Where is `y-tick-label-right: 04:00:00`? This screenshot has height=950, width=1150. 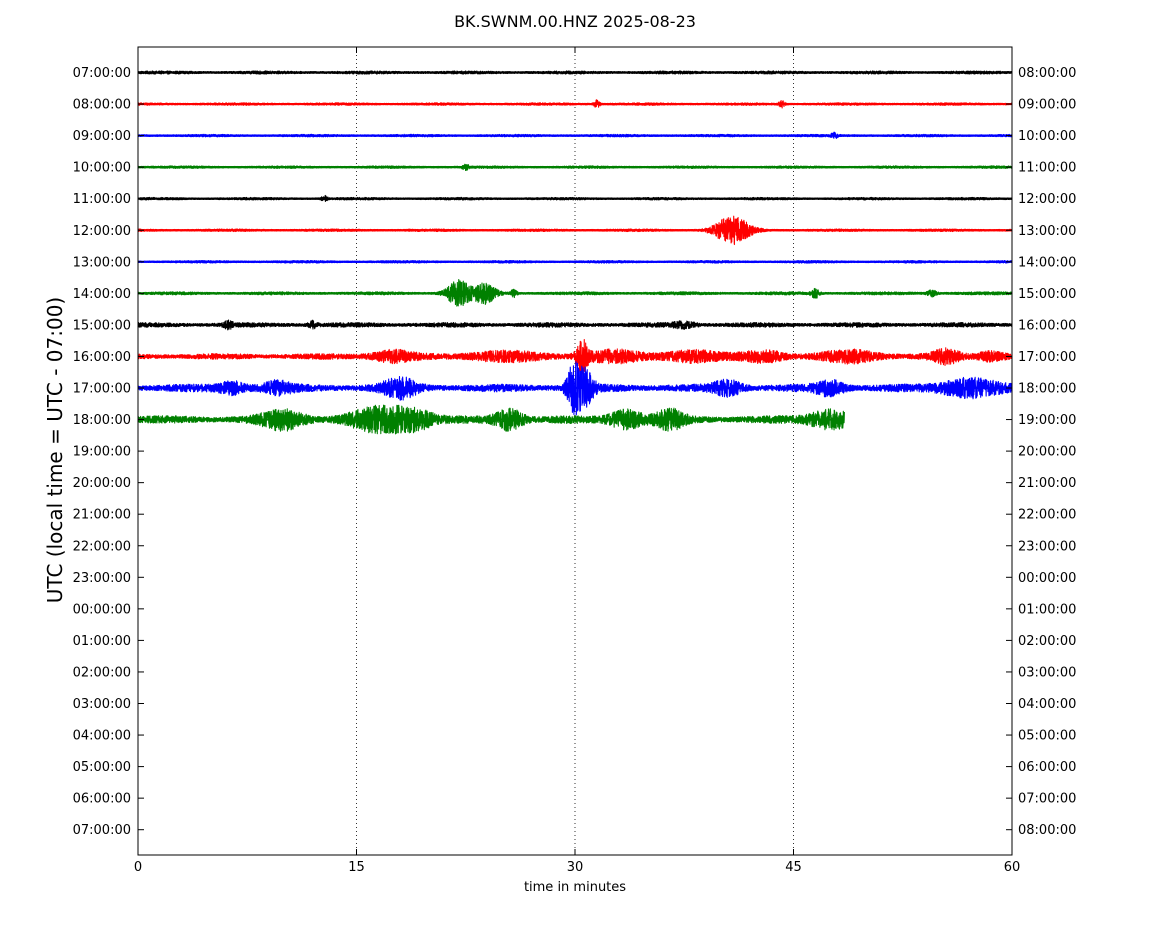
y-tick-label-right: 04:00:00 is located at coordinates (1047, 704).